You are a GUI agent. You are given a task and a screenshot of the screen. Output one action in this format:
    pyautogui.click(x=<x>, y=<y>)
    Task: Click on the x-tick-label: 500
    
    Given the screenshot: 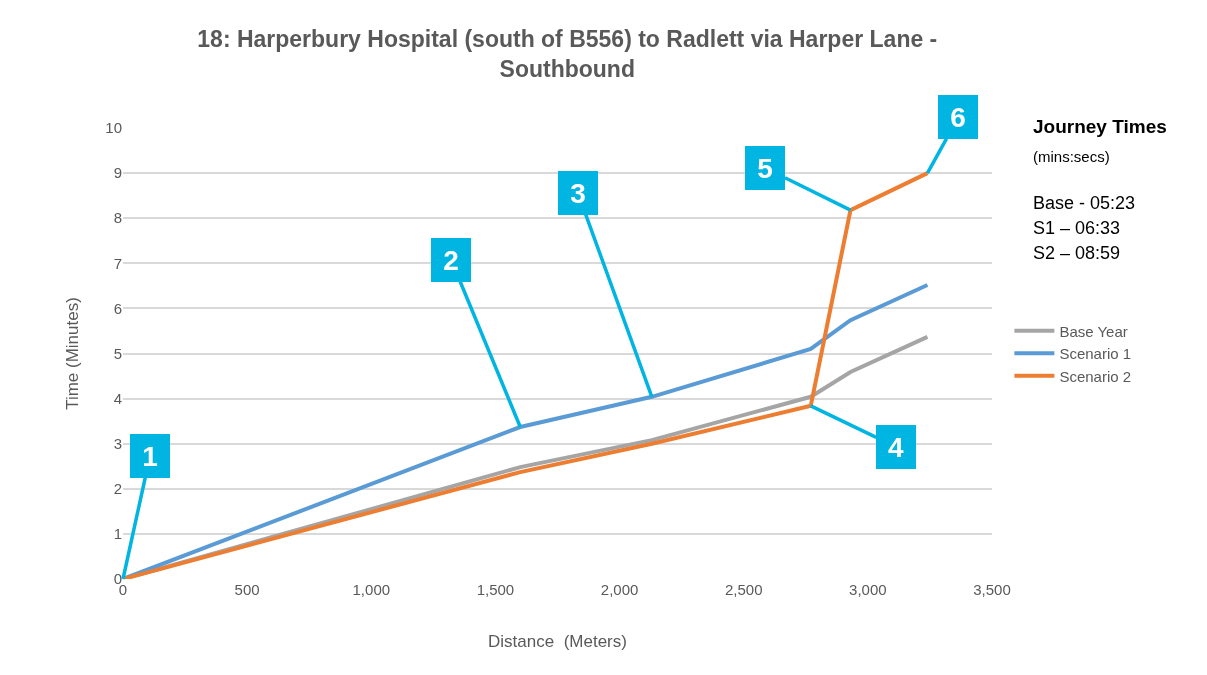 What is the action you would take?
    pyautogui.click(x=247, y=589)
    